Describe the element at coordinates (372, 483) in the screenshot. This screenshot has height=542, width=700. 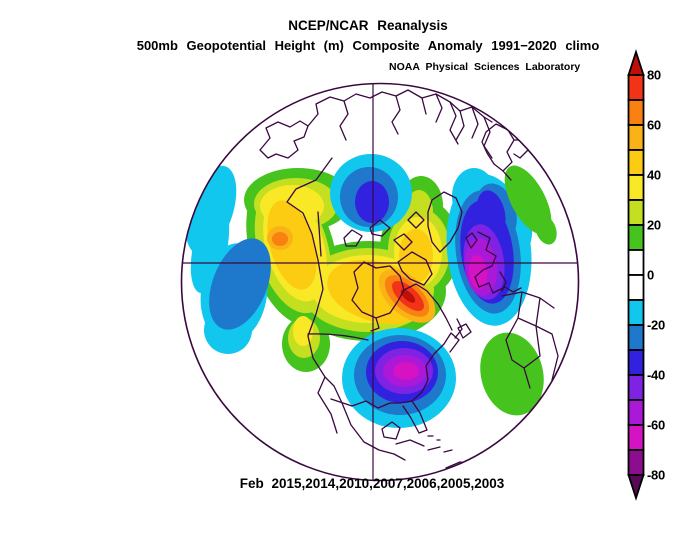
I see `composite-years-caption: Feb 2015,2014,2010,2007,2006,2005,2003` at that location.